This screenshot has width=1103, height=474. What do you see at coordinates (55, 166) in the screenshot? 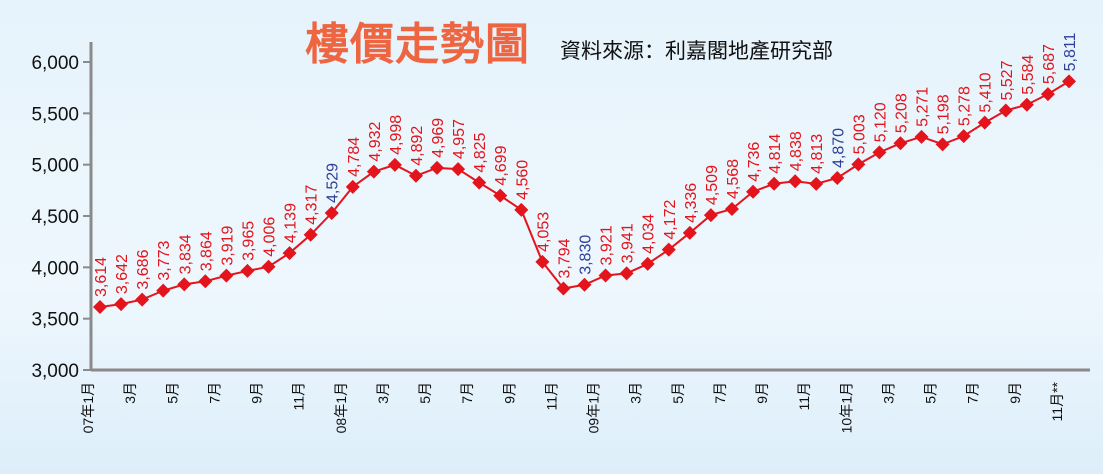
I see `y-tick-label: 5,000` at bounding box center [55, 166].